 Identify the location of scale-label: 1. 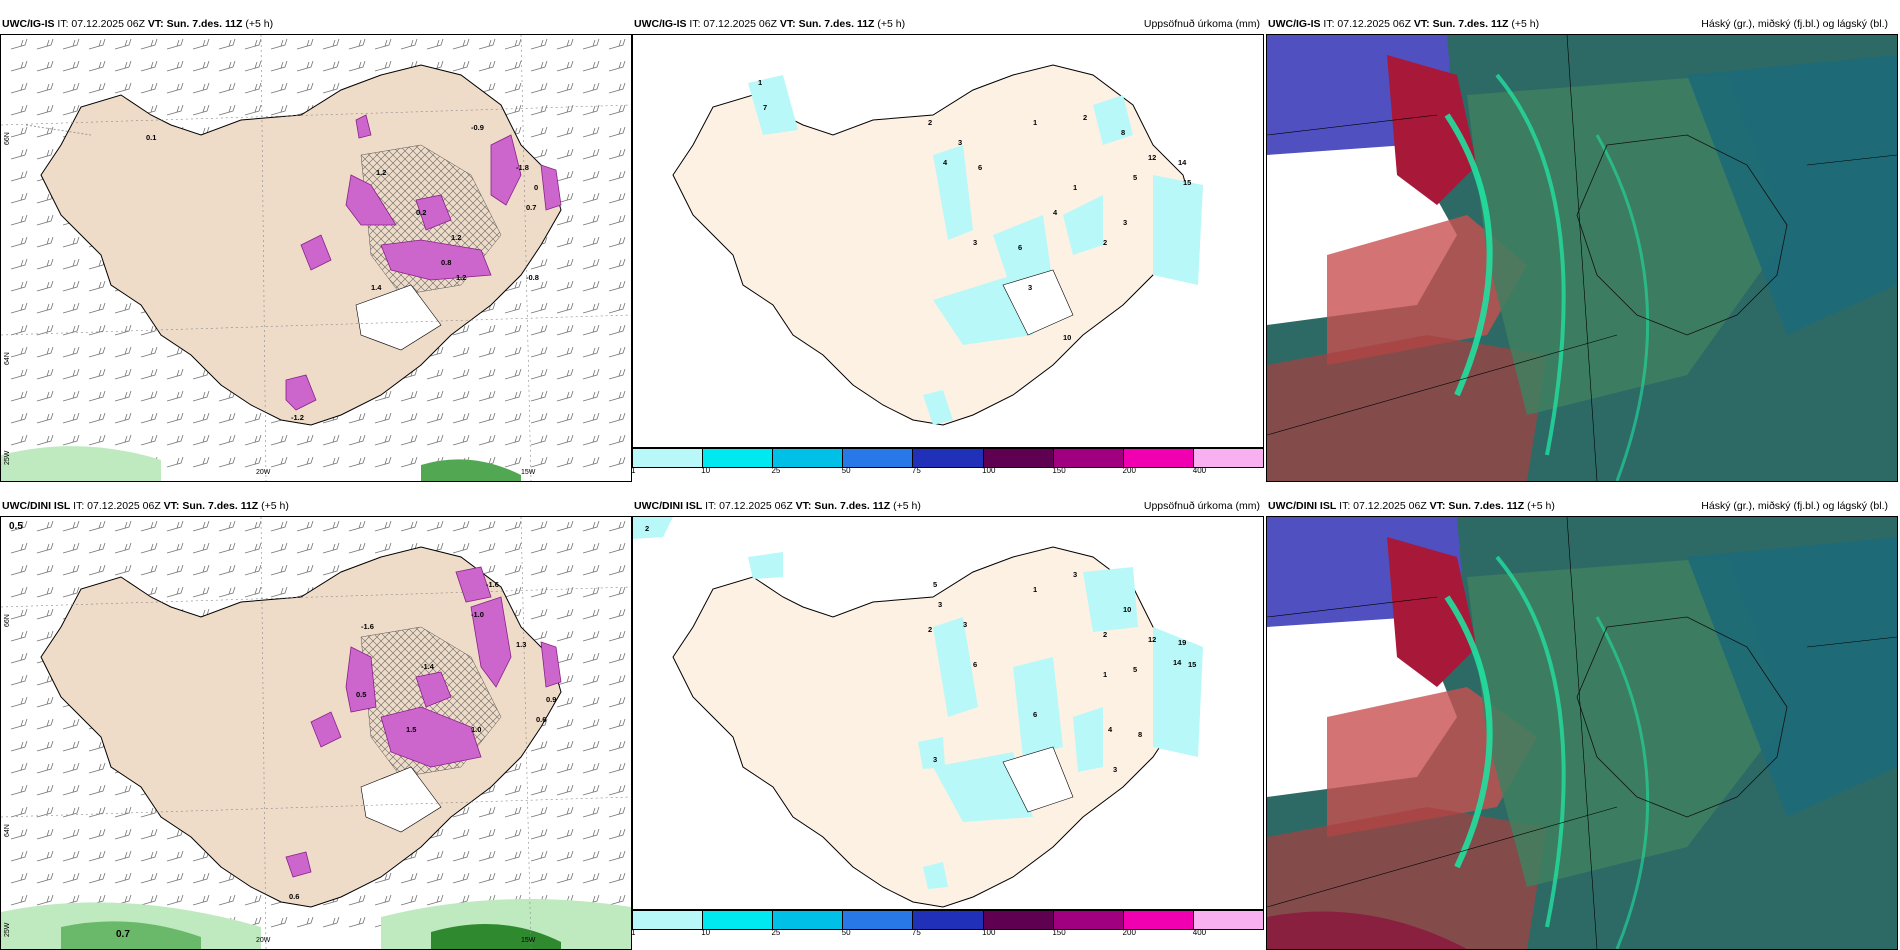
(633, 932).